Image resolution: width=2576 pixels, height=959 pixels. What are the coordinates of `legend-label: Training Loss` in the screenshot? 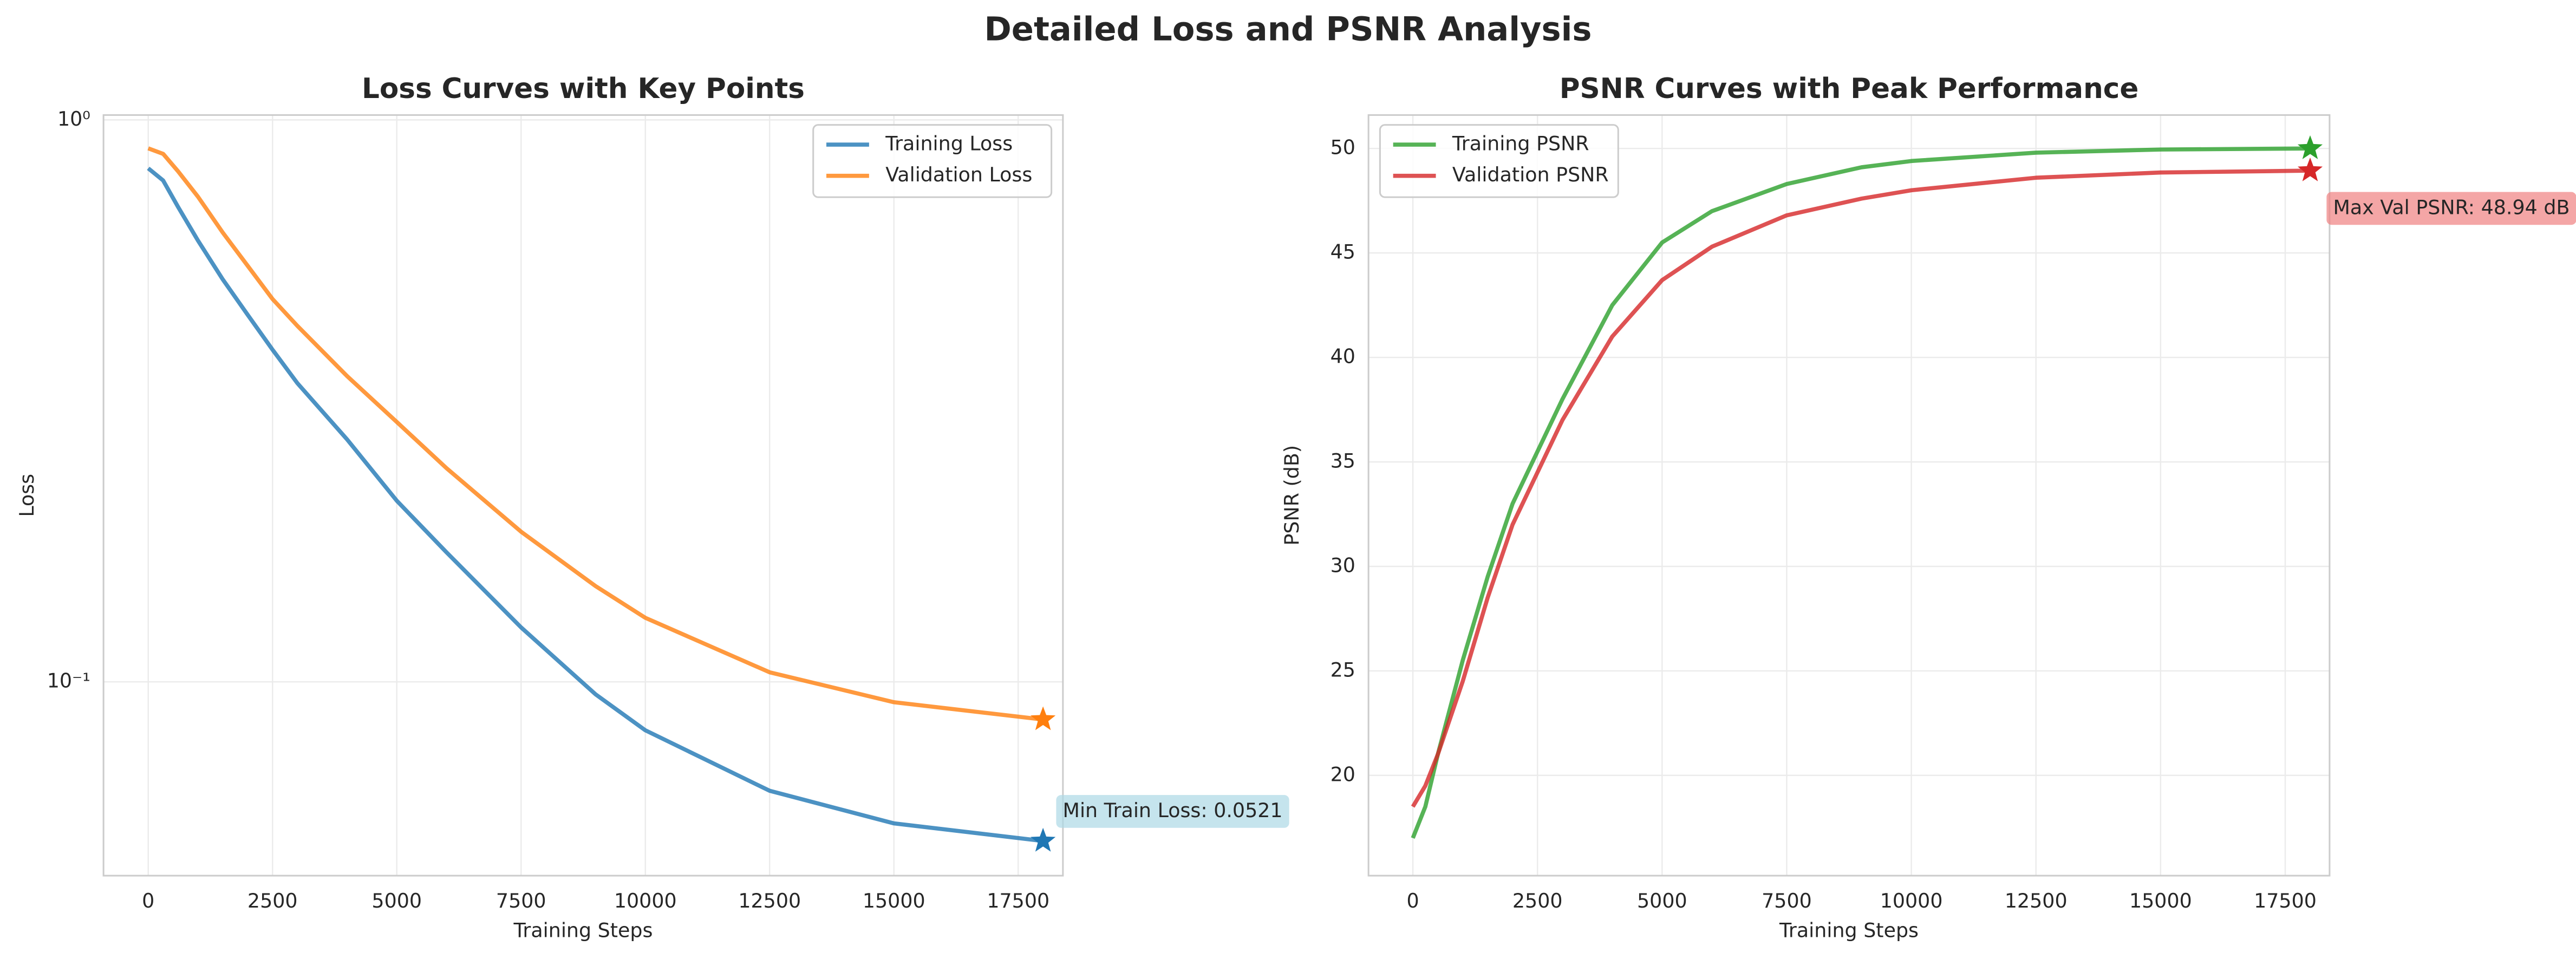 It's located at (949, 143).